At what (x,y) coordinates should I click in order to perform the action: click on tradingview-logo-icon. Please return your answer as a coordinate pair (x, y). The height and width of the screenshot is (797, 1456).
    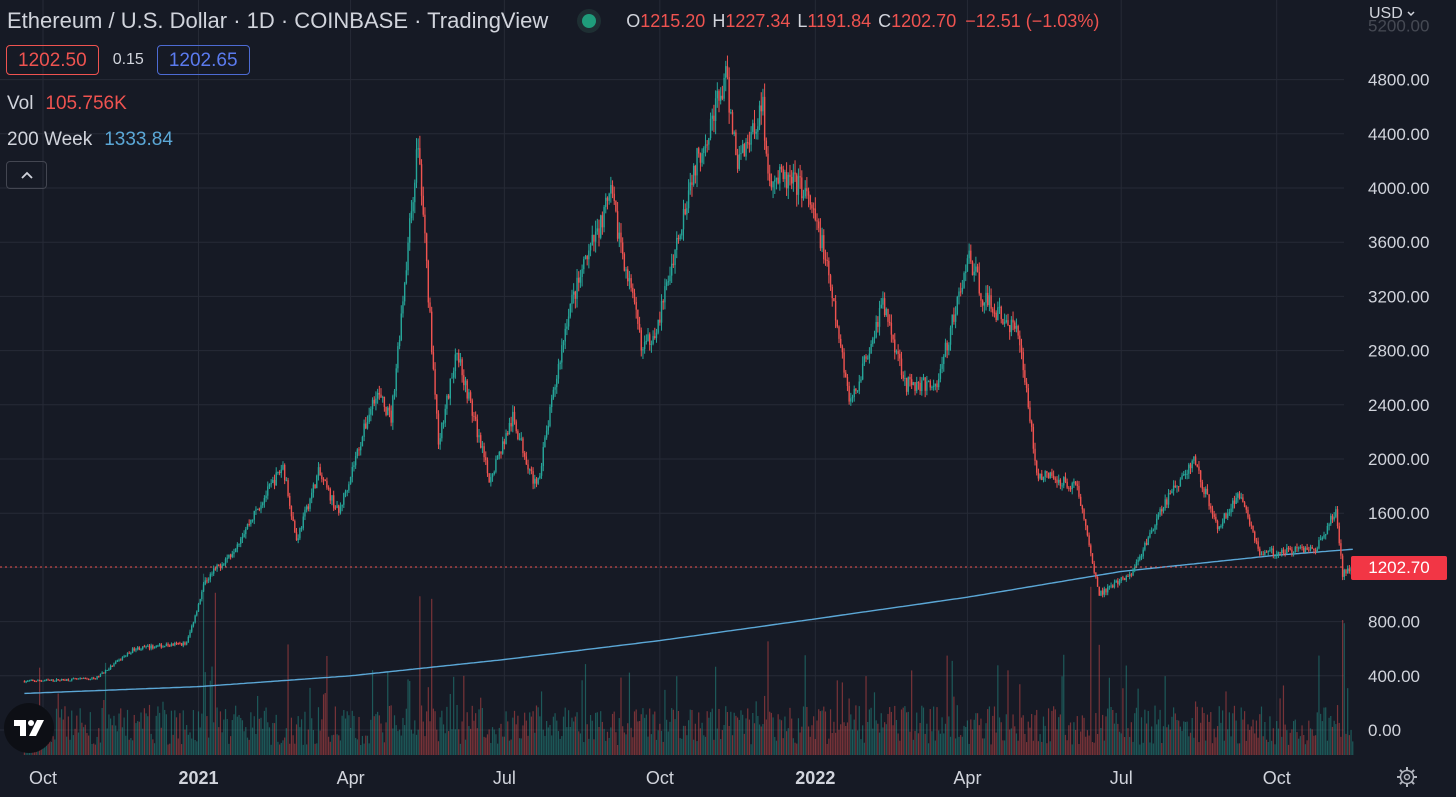
    Looking at the image, I should click on (29, 728).